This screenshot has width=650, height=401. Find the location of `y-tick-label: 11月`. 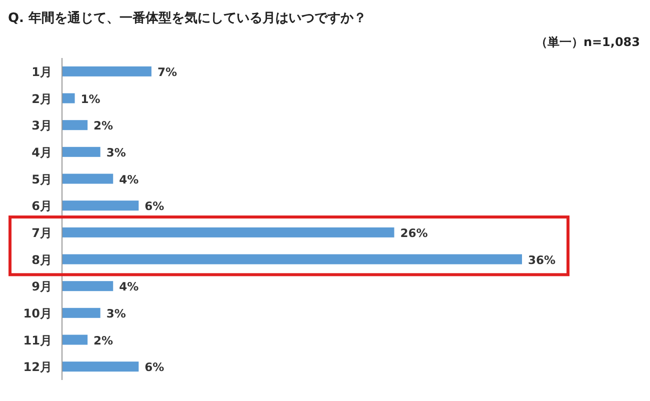

y-tick-label: 11月 is located at coordinates (37, 340).